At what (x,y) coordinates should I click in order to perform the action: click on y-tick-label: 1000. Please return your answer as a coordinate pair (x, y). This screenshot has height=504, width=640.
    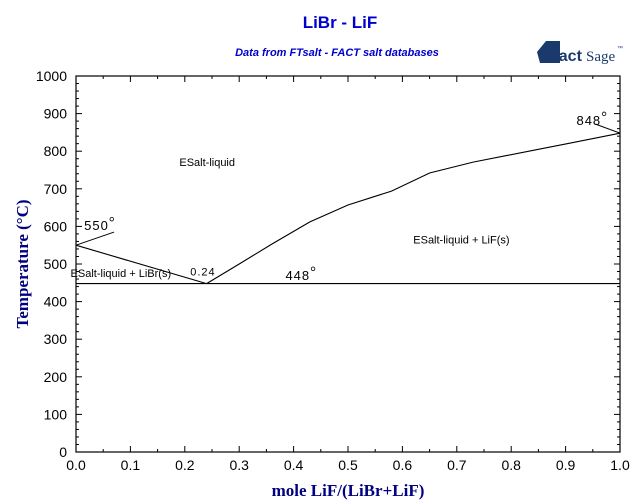
    Looking at the image, I should click on (51, 76).